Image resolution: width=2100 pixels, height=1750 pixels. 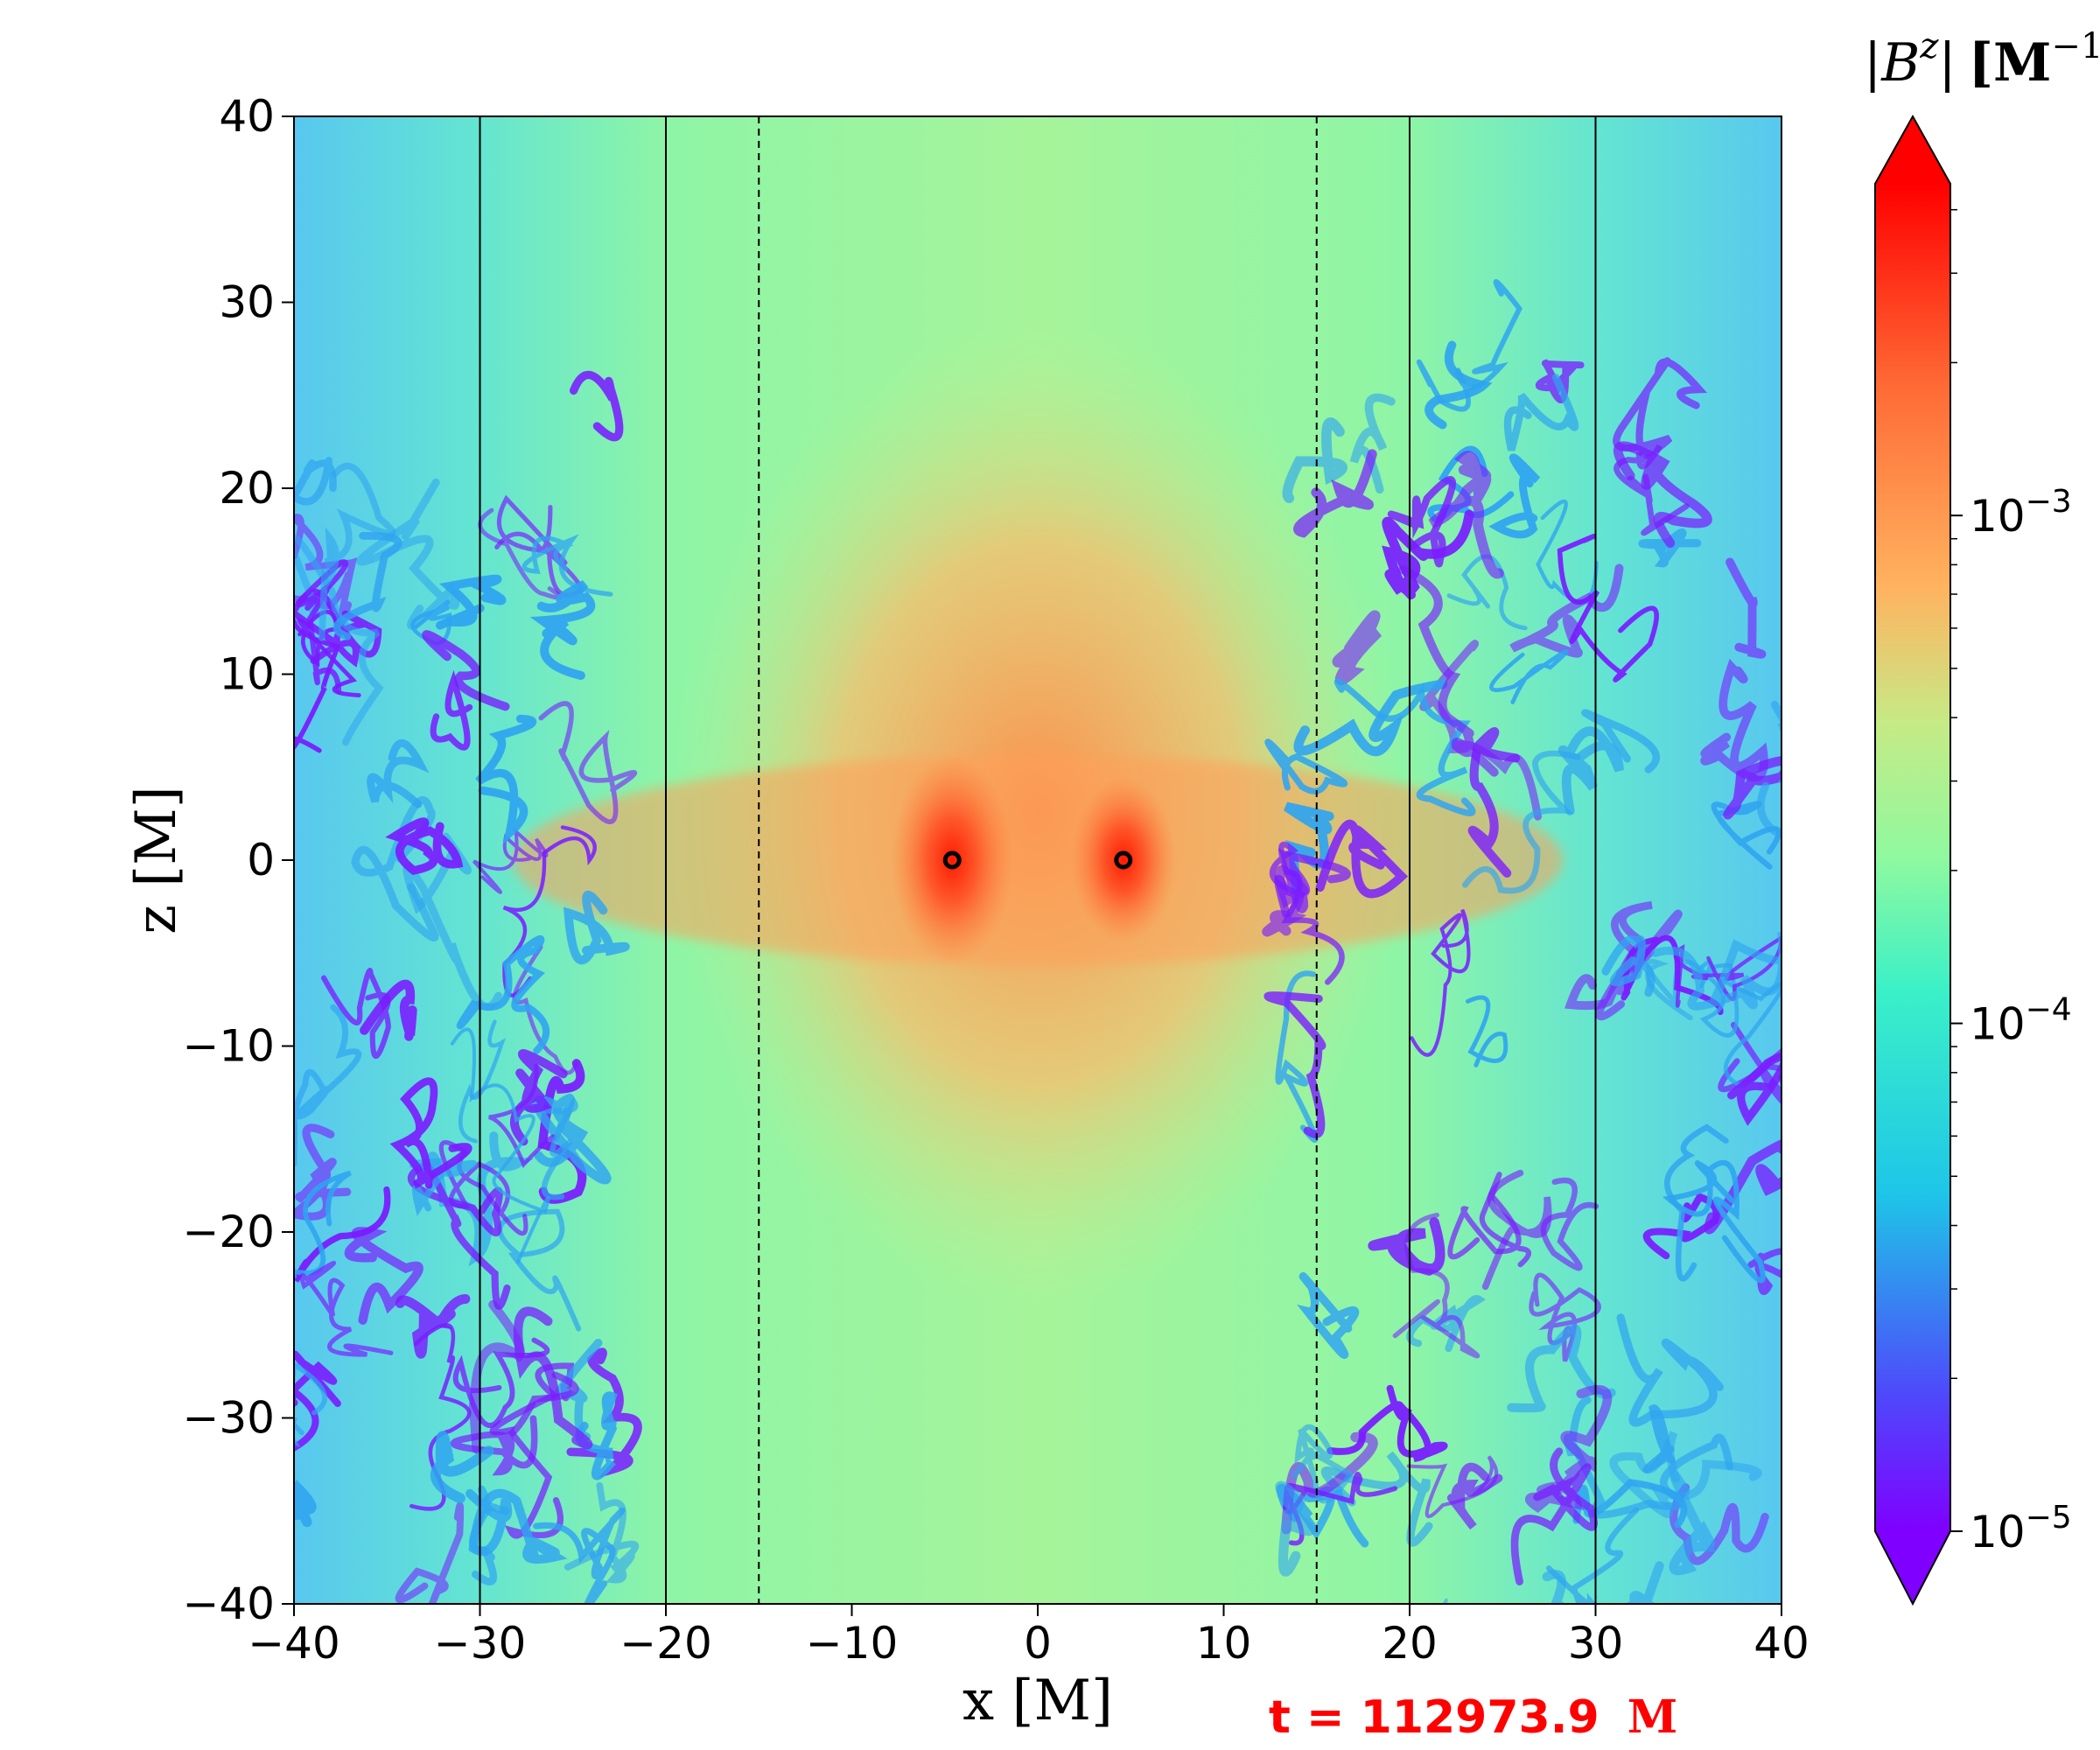 I want to click on time-annotation: t = 112973.9 M, so click(x=1473, y=1717).